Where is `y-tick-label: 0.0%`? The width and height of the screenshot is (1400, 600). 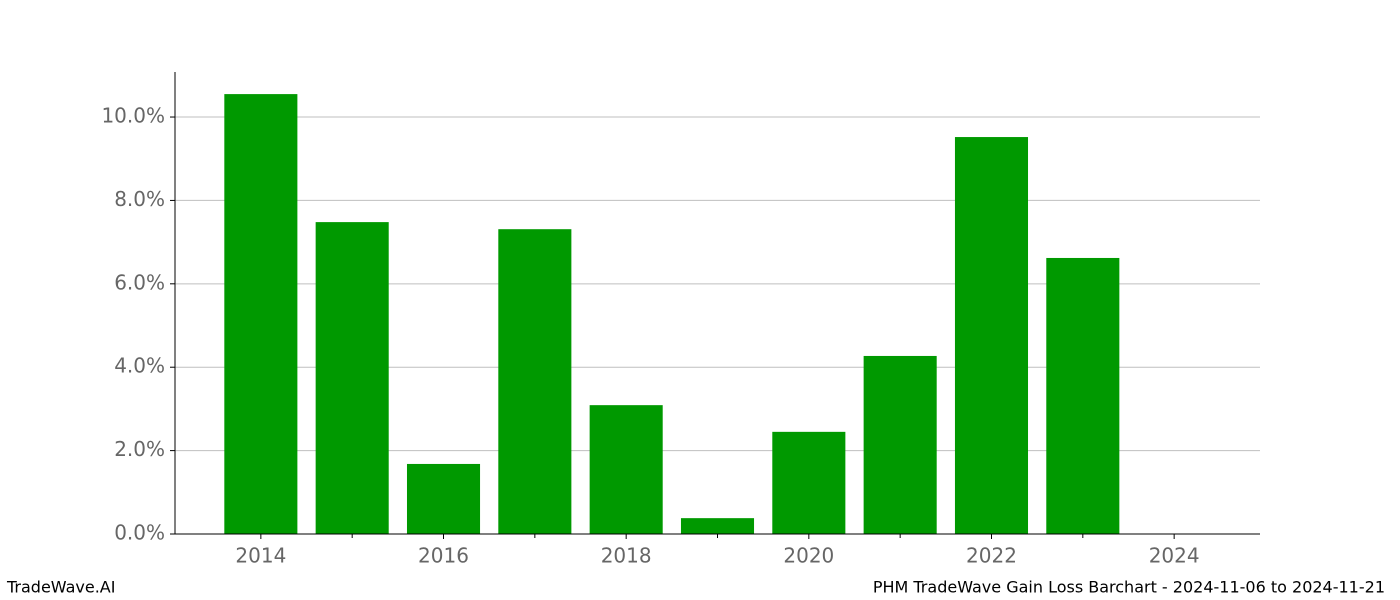 y-tick-label: 0.0% is located at coordinates (139, 533).